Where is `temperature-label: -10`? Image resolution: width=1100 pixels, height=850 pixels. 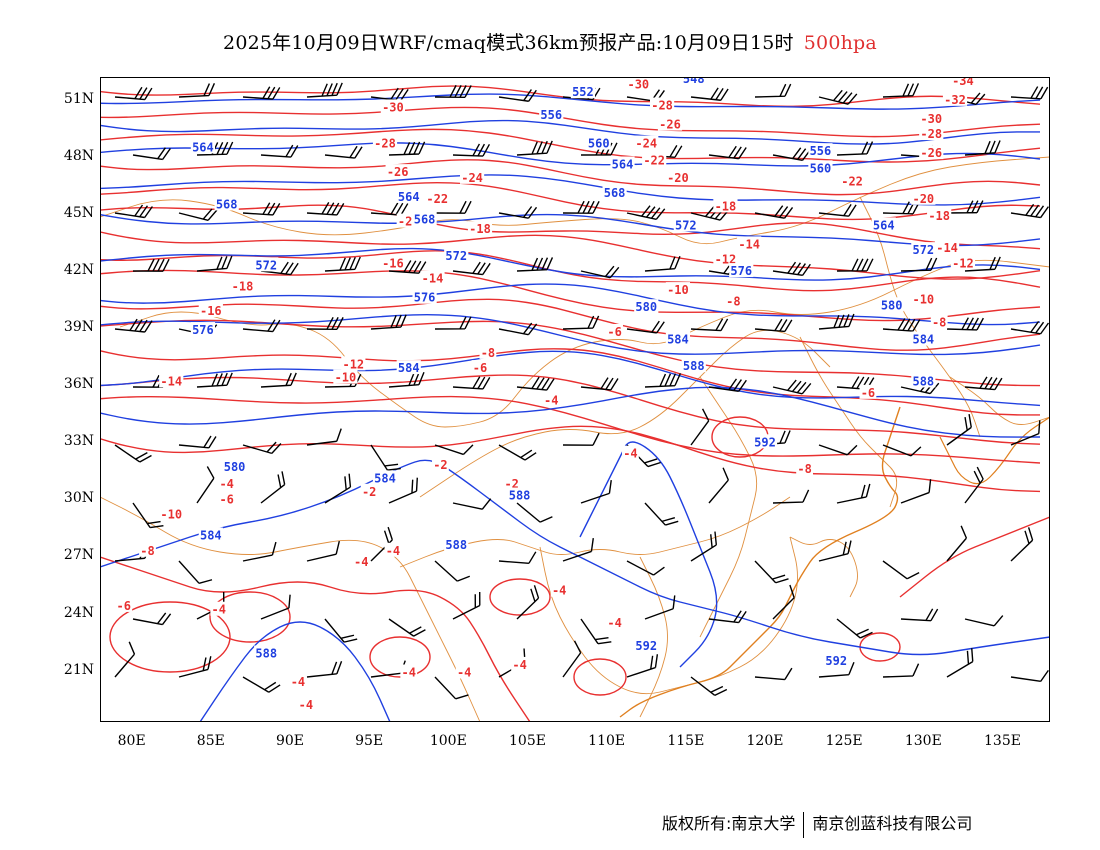 temperature-label: -10 is located at coordinates (171, 515).